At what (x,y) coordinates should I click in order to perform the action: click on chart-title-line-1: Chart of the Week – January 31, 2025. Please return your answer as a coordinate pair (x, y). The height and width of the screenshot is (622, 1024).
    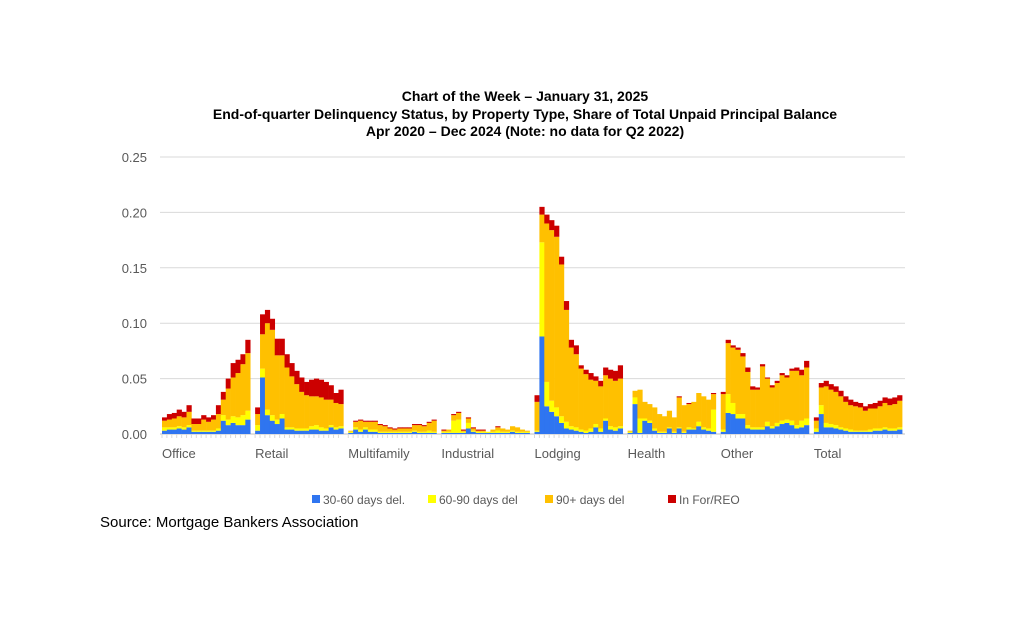
    Looking at the image, I should click on (525, 96).